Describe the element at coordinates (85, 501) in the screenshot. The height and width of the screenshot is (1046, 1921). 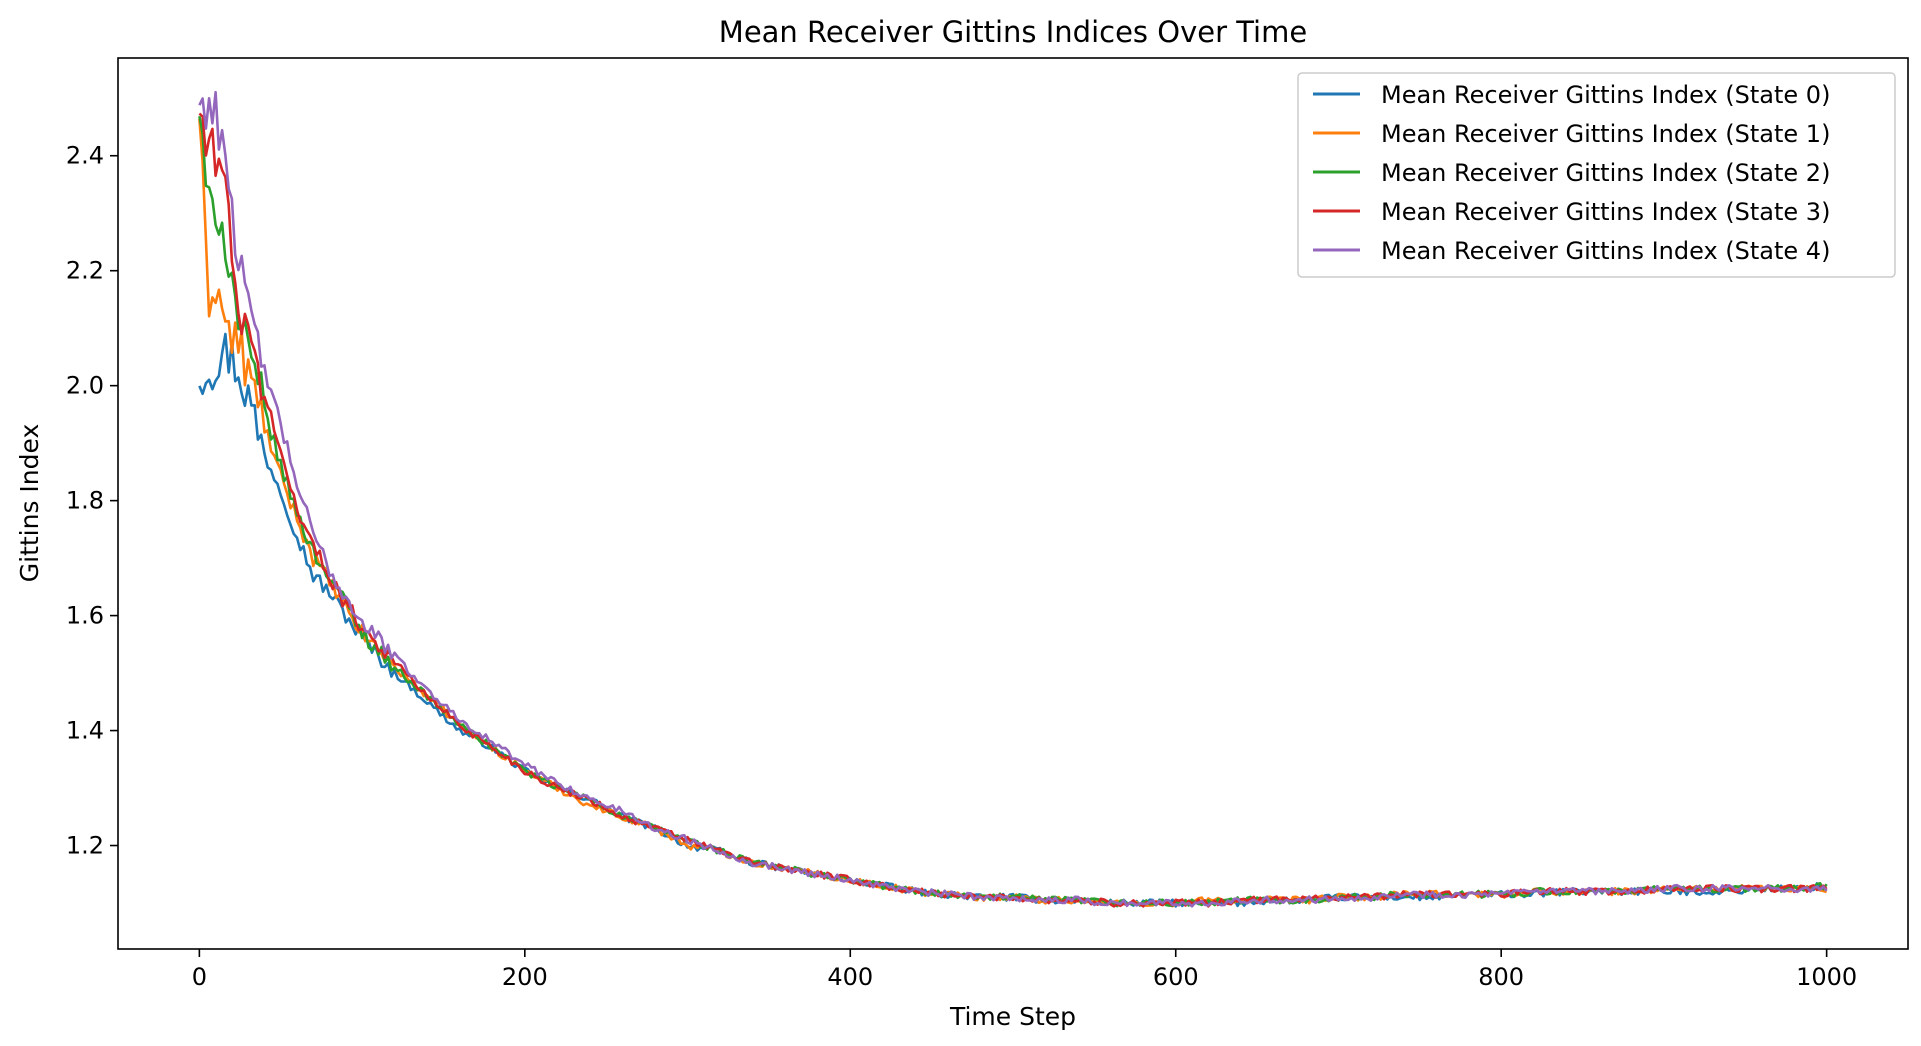
I see `y-tick-label: 1.8` at that location.